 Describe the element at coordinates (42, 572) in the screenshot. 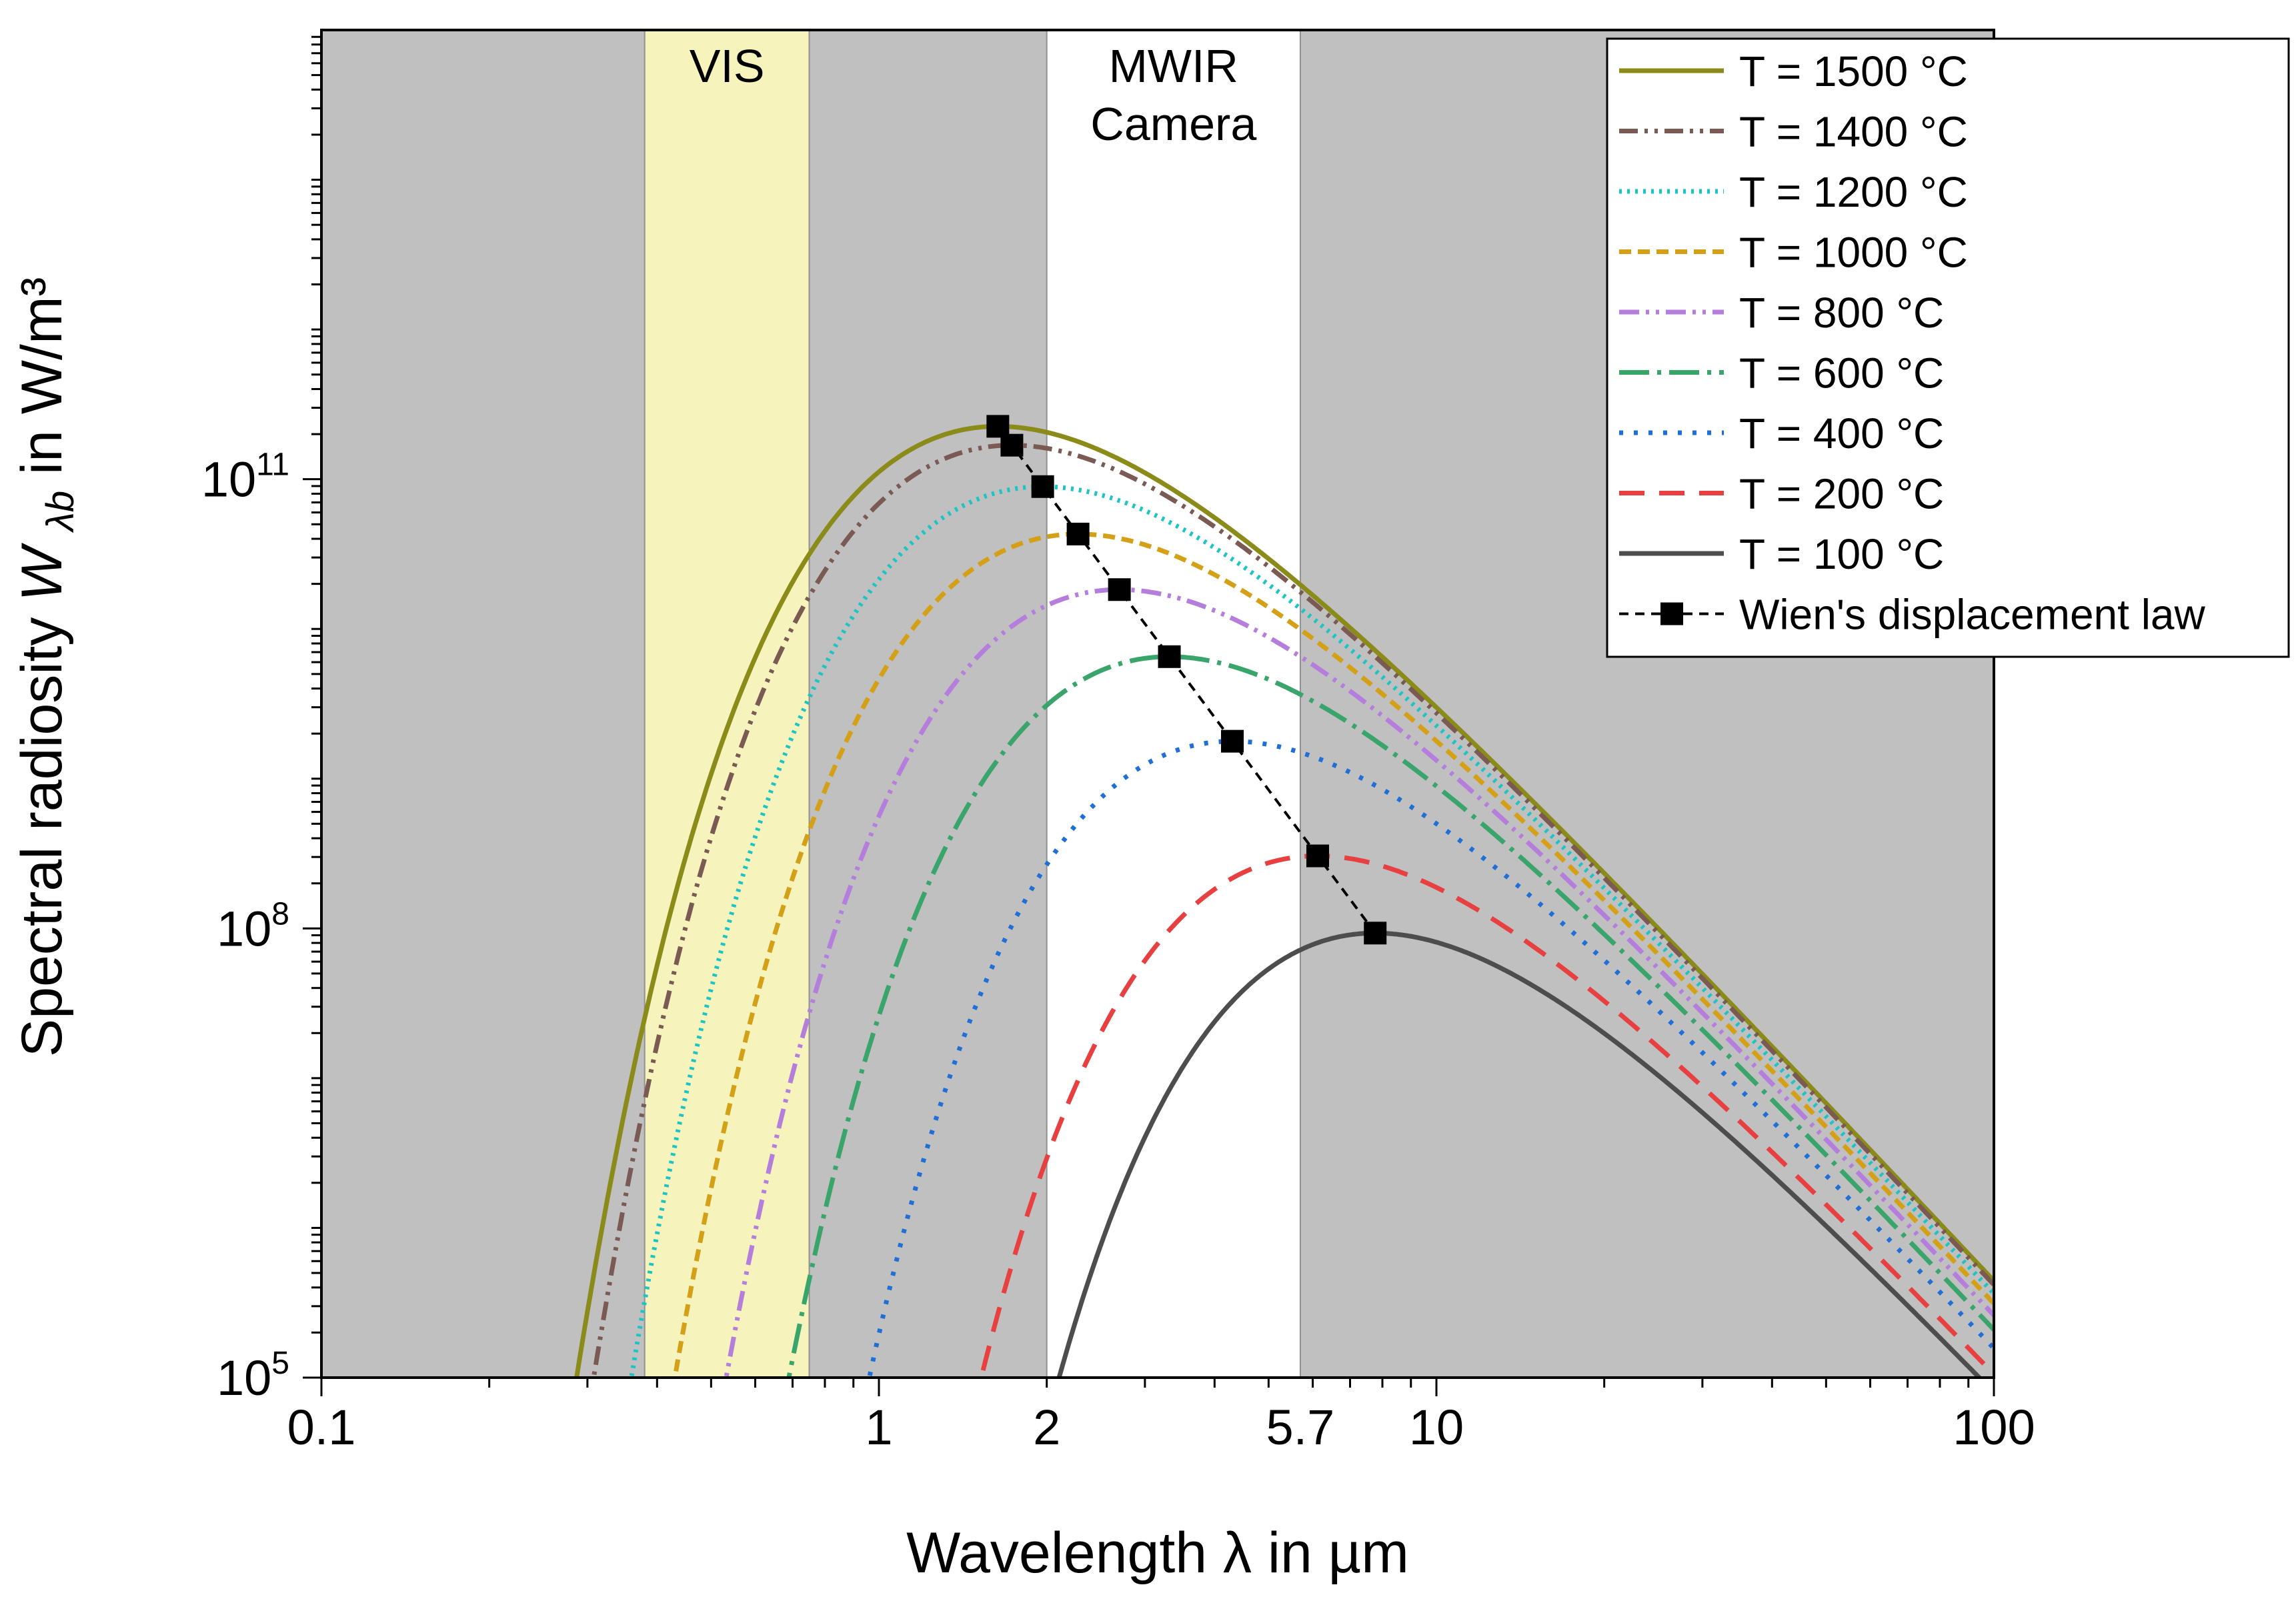

I see `y-axis-title-symbol: W` at that location.